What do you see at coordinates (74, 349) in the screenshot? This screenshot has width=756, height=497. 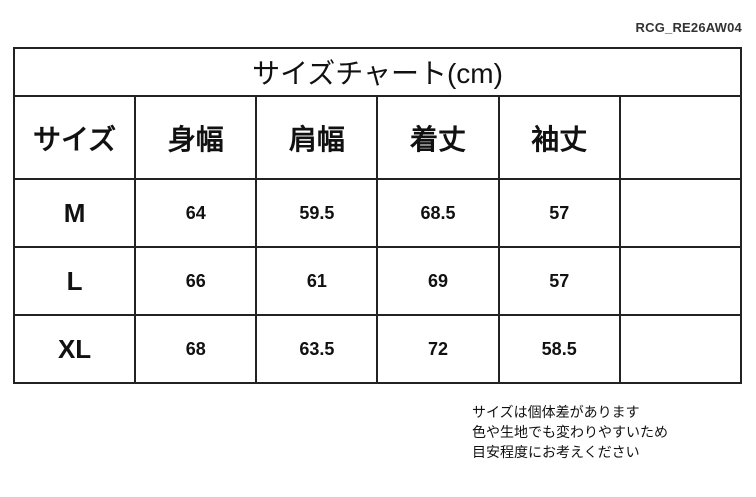 I see `size-cell: XL` at bounding box center [74, 349].